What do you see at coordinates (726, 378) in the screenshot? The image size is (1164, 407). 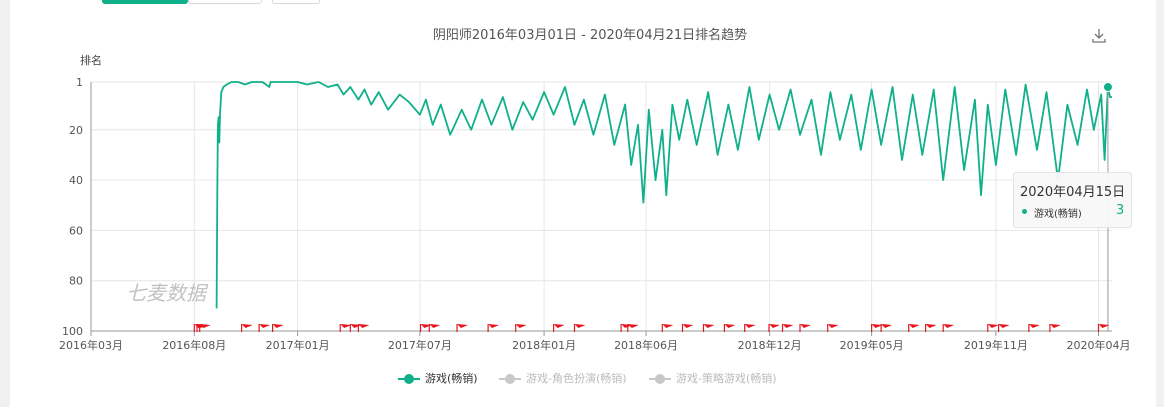 I see `legend-label: 游戏-策略游戏(畅销)` at bounding box center [726, 378].